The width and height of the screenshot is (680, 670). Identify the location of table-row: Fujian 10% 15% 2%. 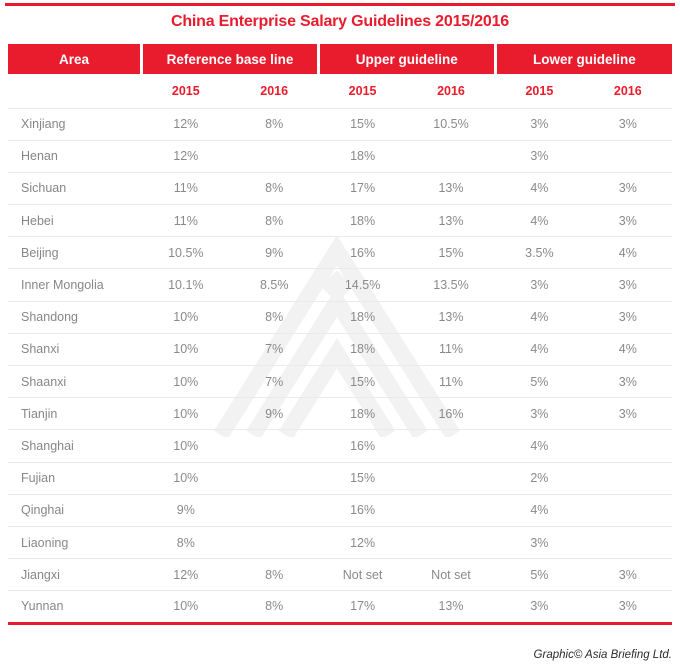
(340, 478).